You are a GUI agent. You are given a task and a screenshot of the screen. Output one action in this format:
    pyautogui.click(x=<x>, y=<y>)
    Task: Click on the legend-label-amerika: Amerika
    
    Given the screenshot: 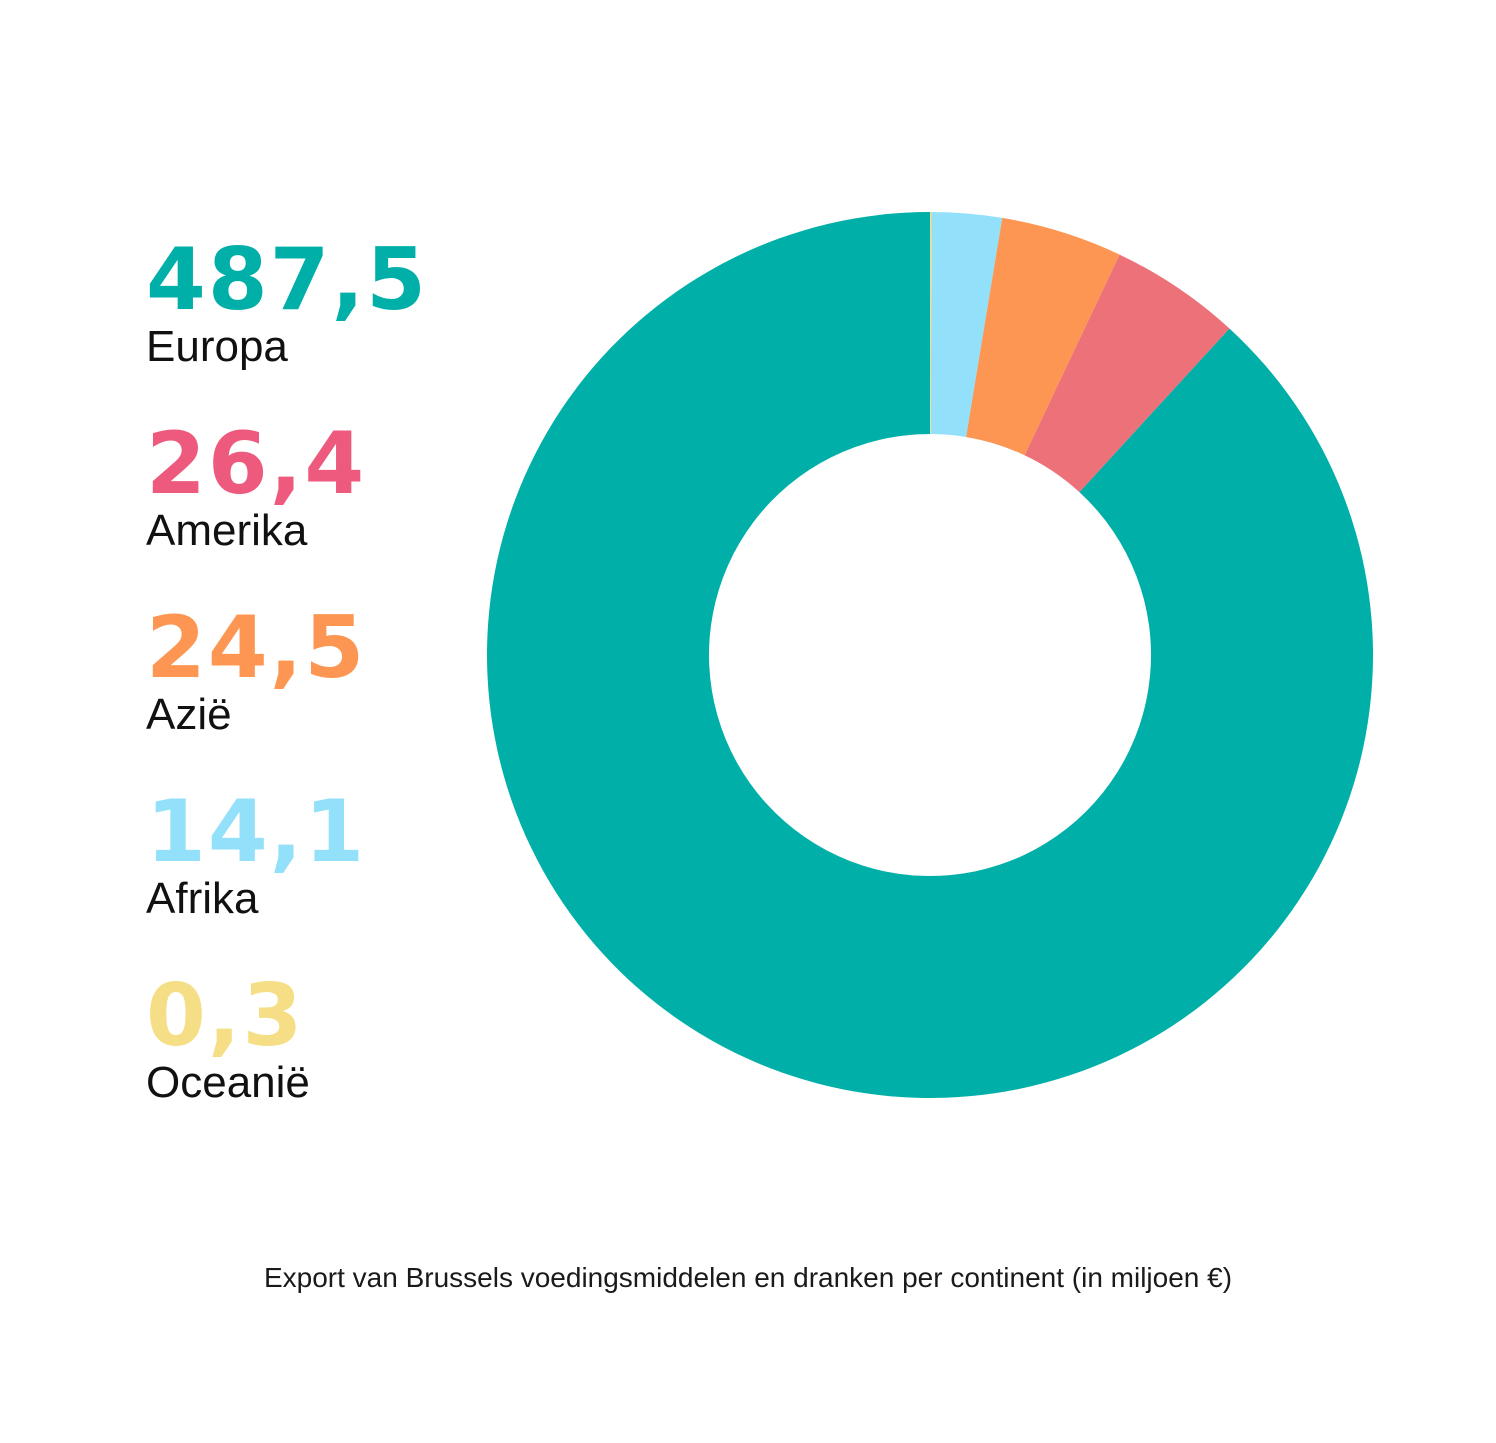 What is the action you would take?
    pyautogui.click(x=227, y=530)
    